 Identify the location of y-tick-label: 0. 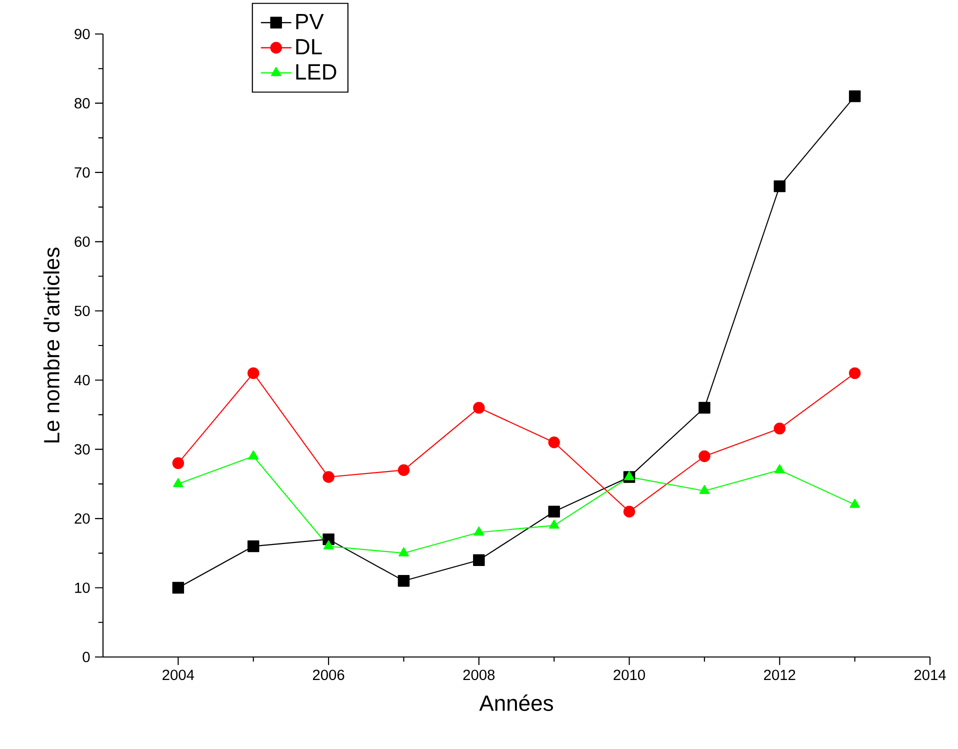
(86, 657).